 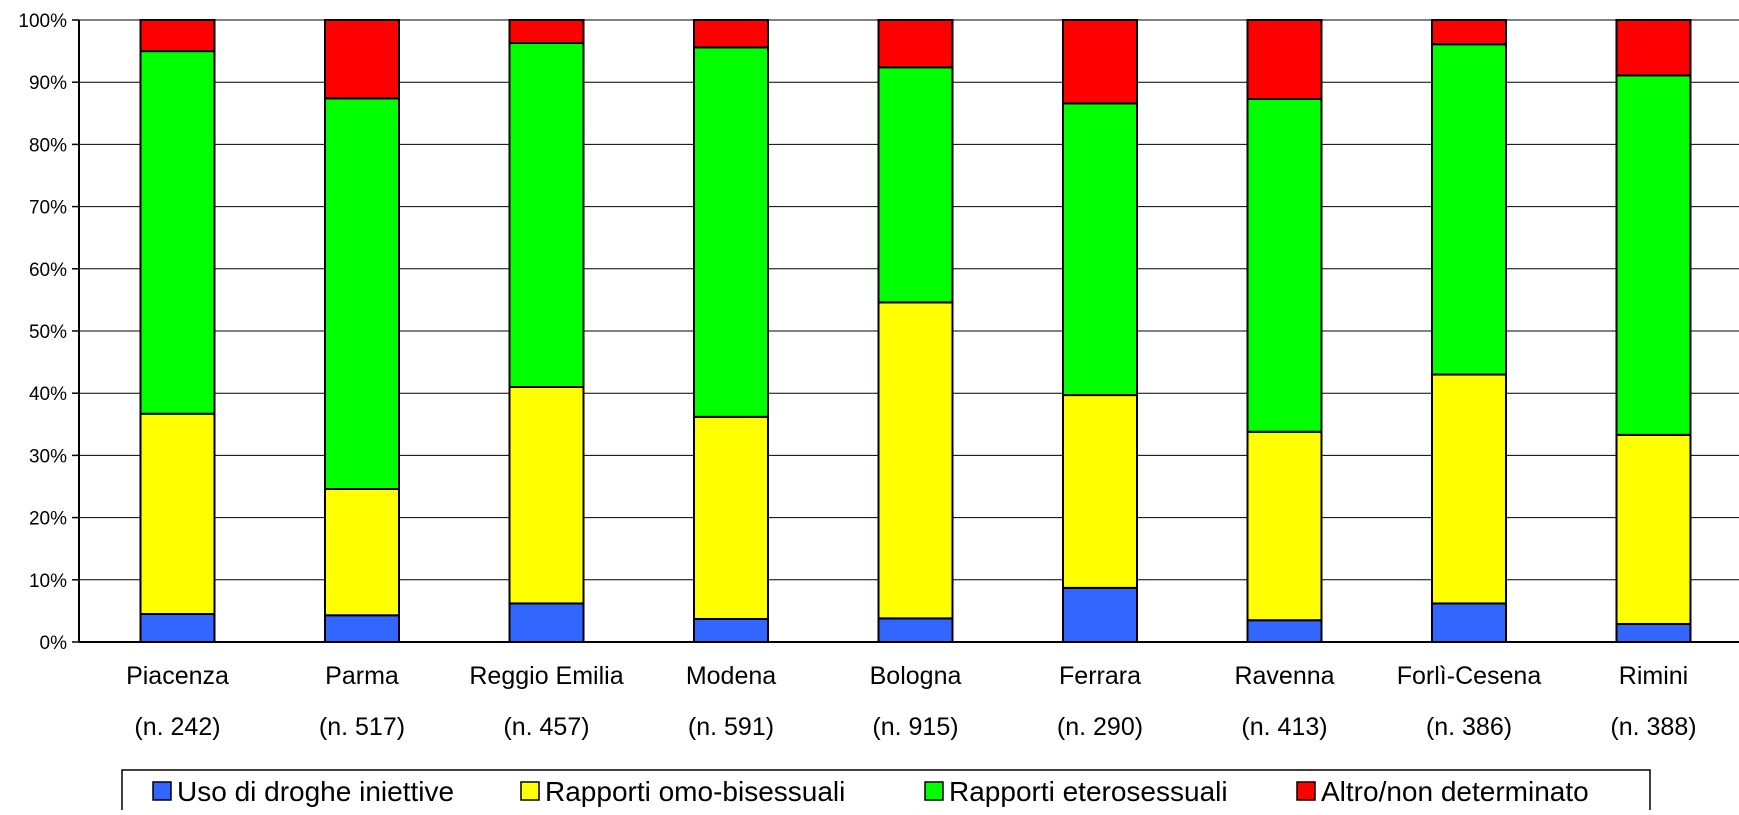 I want to click on x-category-count: (n. 290), so click(x=1100, y=727).